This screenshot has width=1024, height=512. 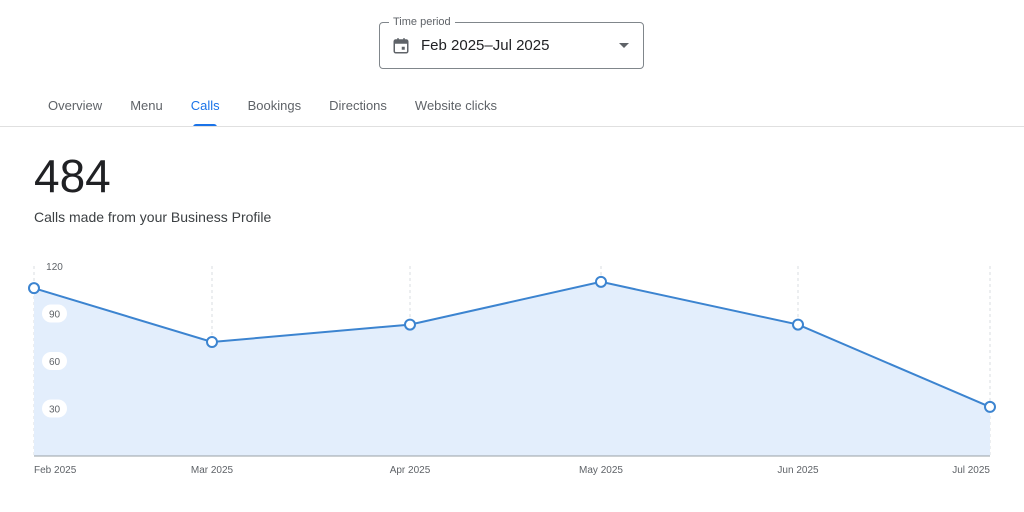 What do you see at coordinates (205, 106) in the screenshot?
I see `tab-calls: Calls` at bounding box center [205, 106].